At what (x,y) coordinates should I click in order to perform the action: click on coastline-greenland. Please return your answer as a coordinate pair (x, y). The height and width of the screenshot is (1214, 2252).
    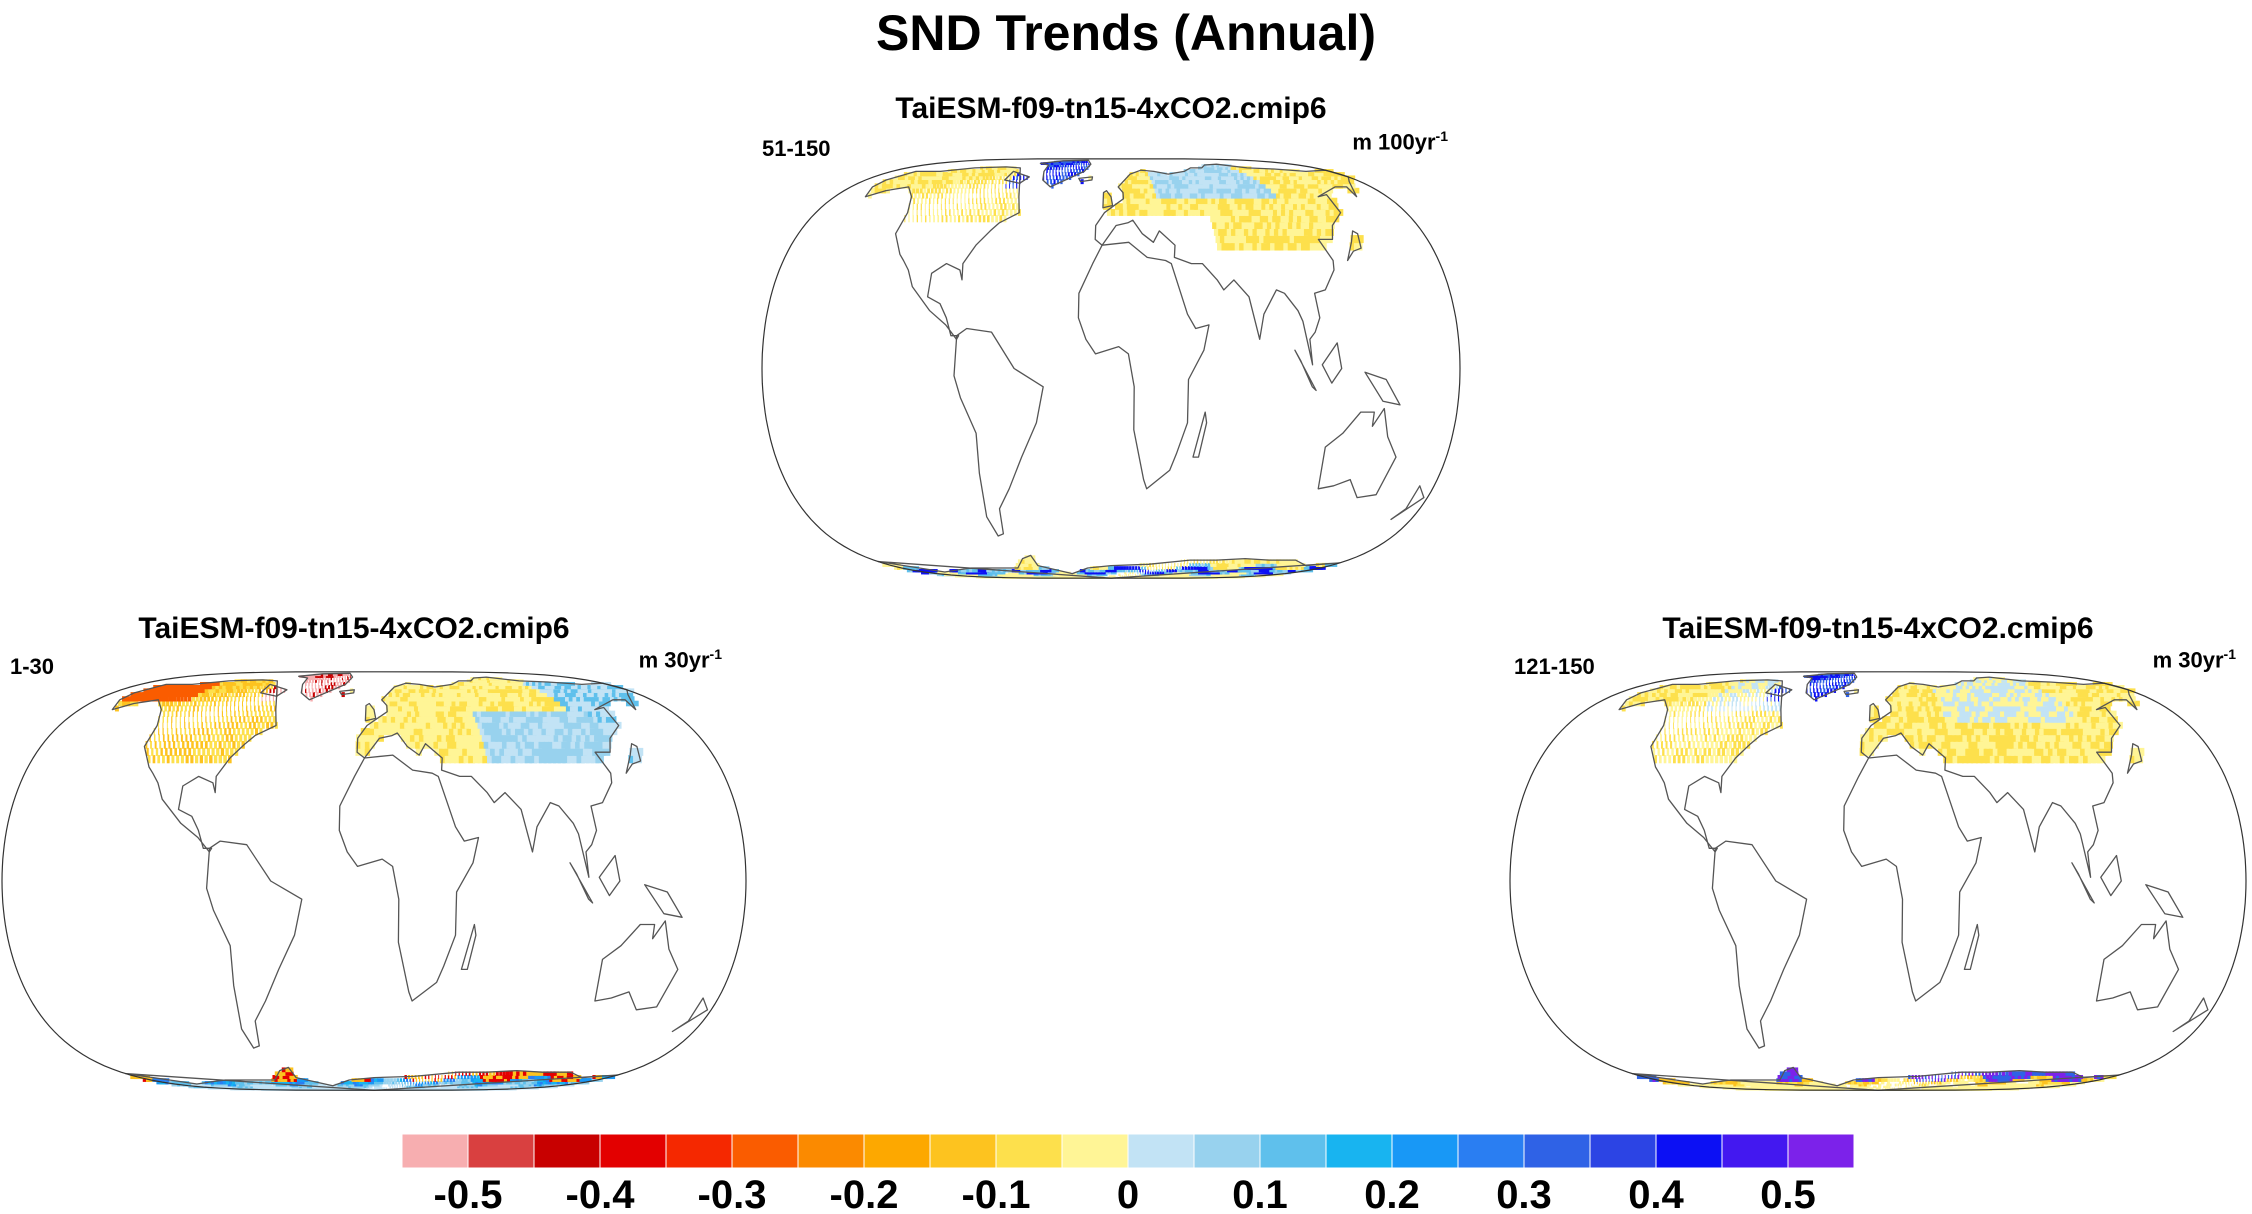
    Looking at the image, I should click on (1065, 173).